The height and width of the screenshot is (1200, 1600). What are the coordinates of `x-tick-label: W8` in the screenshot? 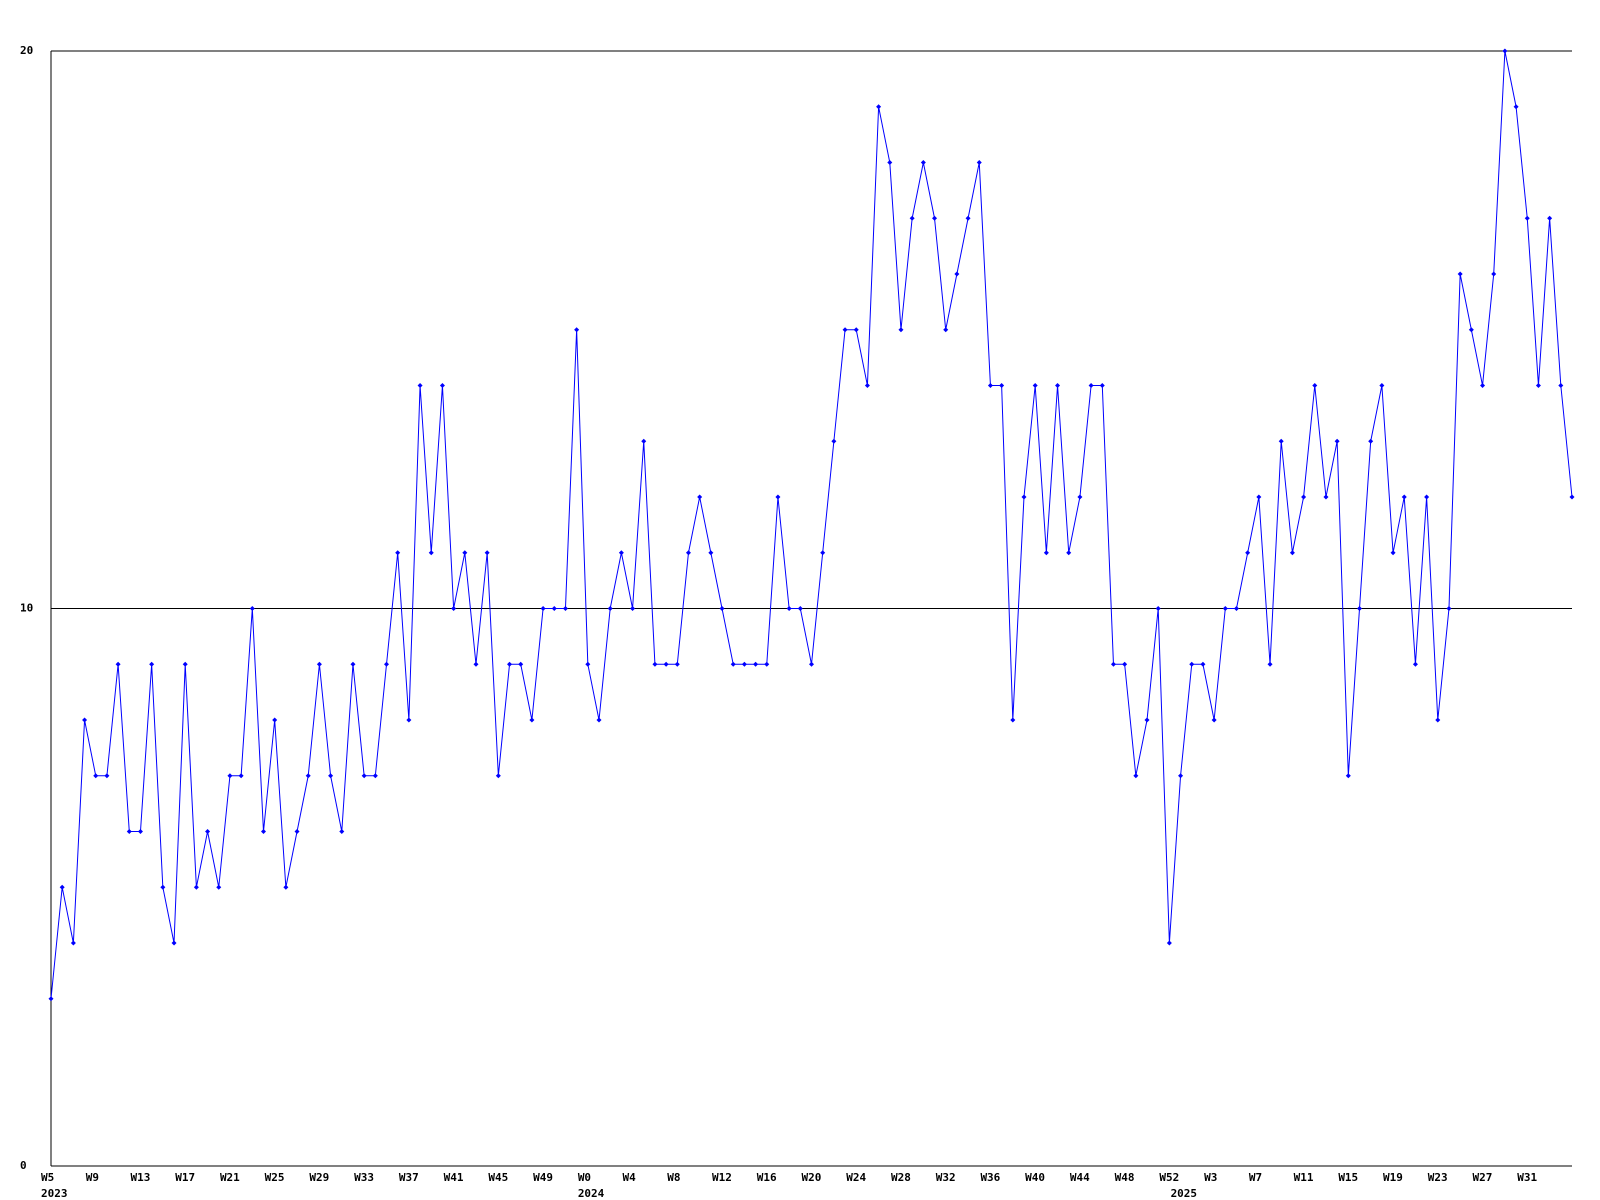 It's located at (673, 1177).